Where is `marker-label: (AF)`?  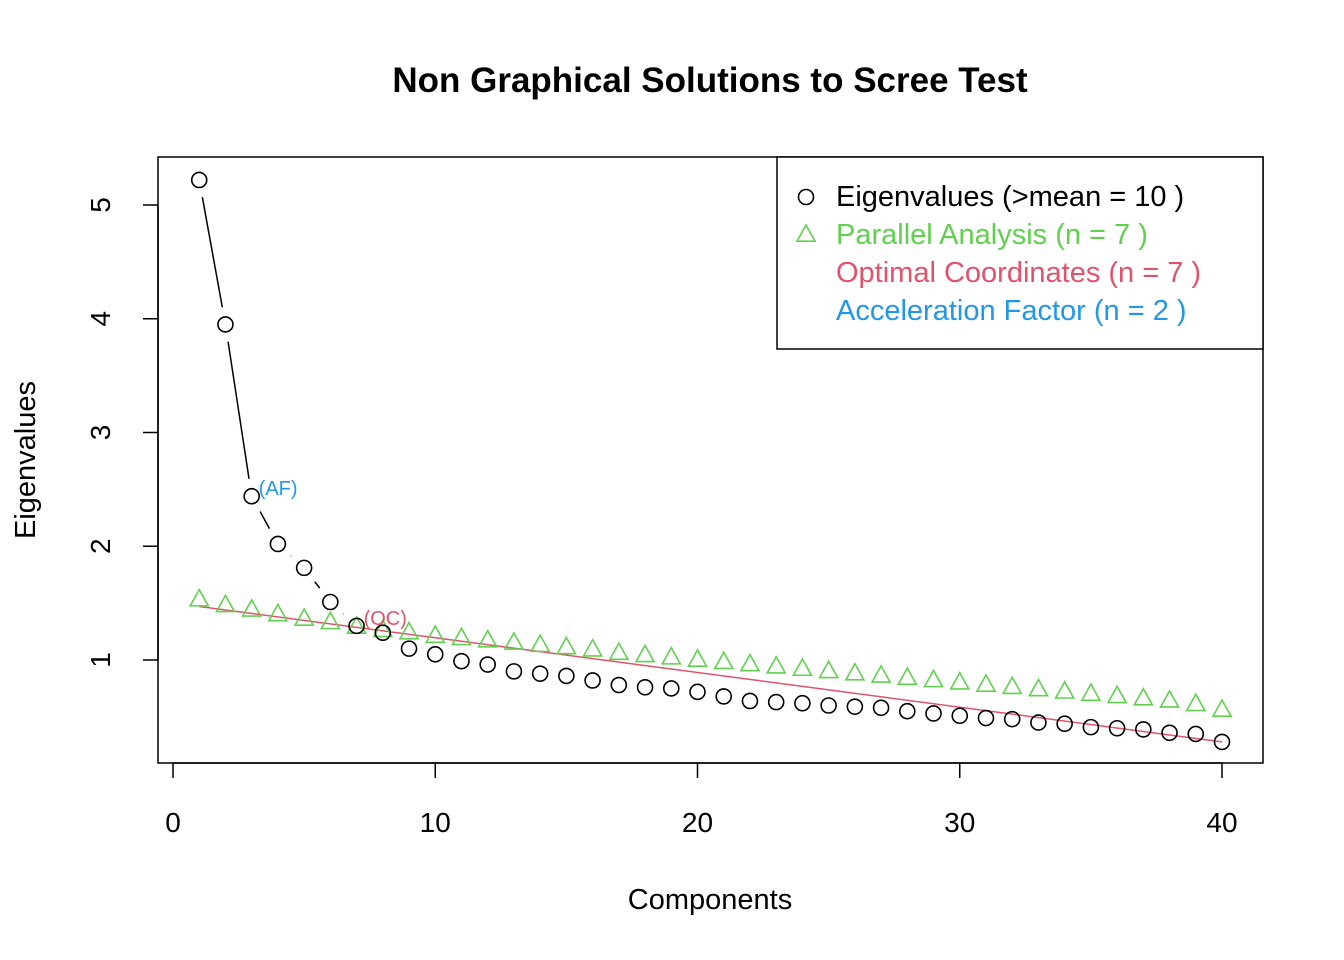 marker-label: (AF) is located at coordinates (278, 489).